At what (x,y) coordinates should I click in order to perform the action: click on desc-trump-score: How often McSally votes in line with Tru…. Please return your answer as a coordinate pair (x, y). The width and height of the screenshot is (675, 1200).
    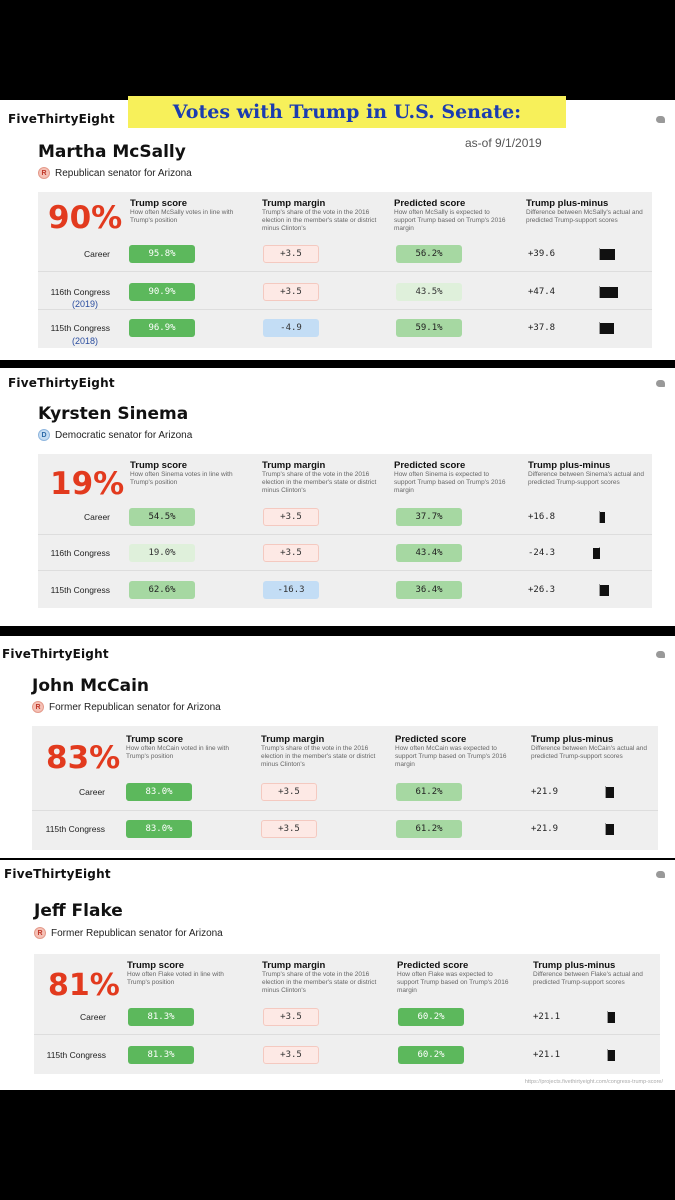
    Looking at the image, I should click on (182, 216).